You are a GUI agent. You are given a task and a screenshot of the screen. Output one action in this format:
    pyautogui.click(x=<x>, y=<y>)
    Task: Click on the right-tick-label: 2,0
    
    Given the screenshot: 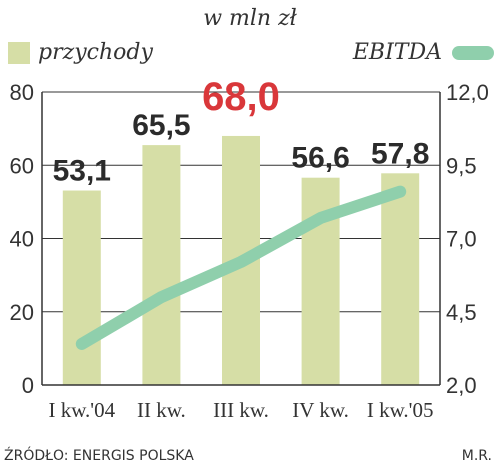 What is the action you would take?
    pyautogui.click(x=461, y=385)
    